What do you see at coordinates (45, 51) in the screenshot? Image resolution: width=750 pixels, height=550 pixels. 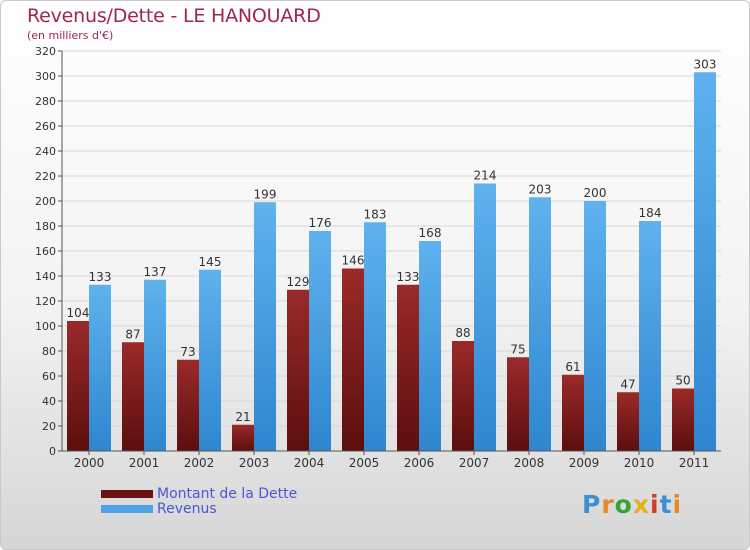 I see `y-tick-label: 320` at bounding box center [45, 51].